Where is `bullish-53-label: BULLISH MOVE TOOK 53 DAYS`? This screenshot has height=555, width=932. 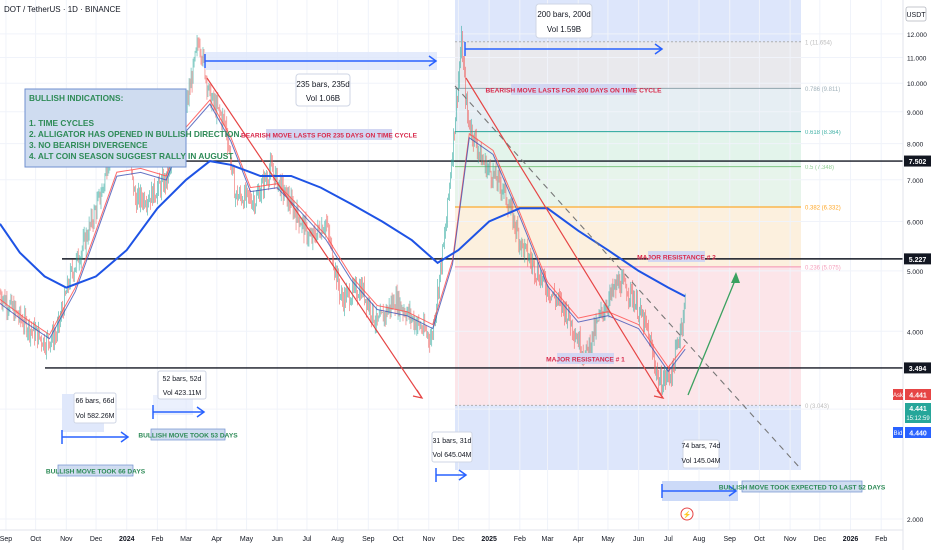 bullish-53-label: BULLISH MOVE TOOK 53 DAYS is located at coordinates (188, 434).